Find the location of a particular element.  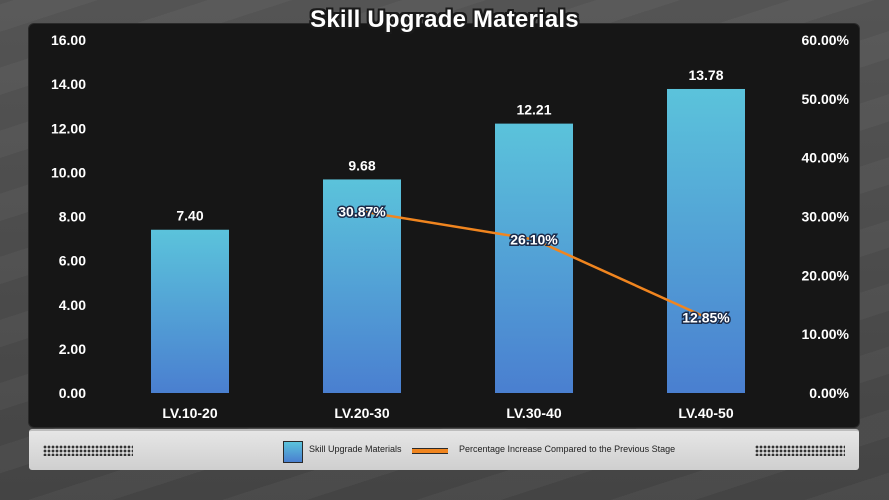

category-label: LV.10-20 is located at coordinates (189, 413).